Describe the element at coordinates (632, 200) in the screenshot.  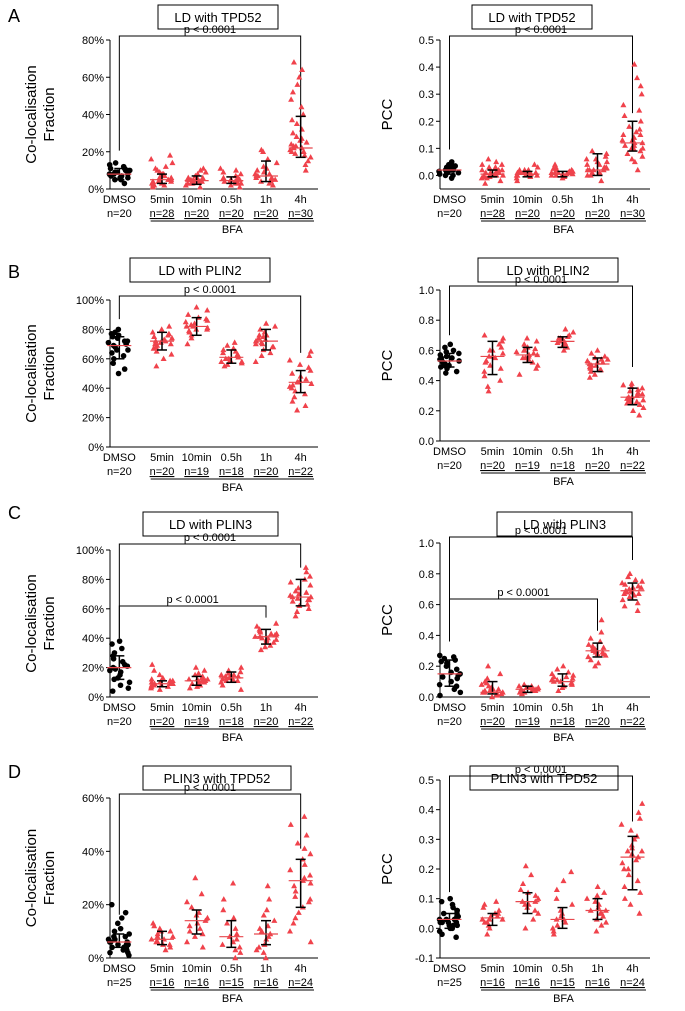
I see `x-tick-label: 4h` at that location.